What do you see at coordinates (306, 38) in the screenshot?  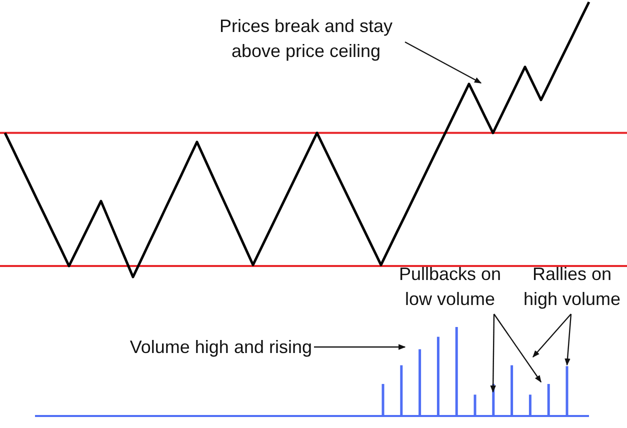 I see `annotation: Prices break and stay above price ceiling` at bounding box center [306, 38].